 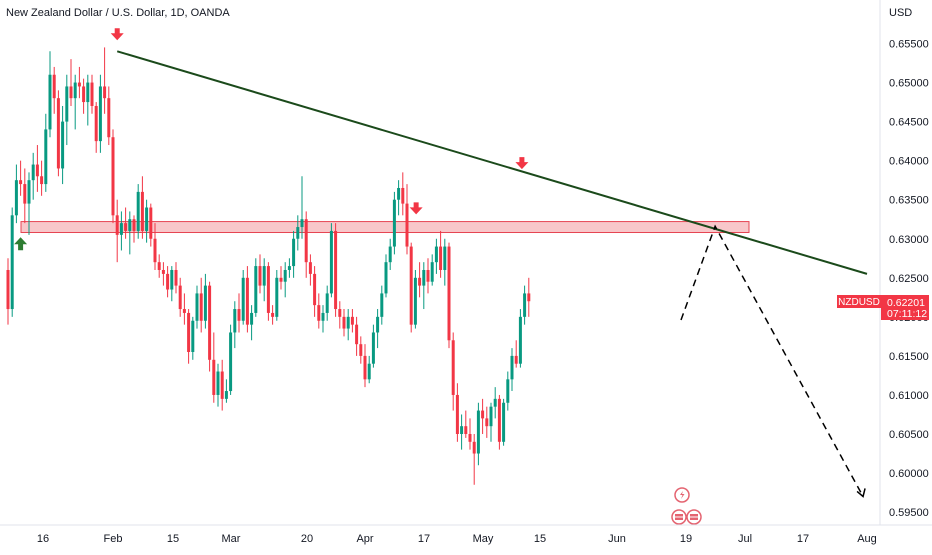 What do you see at coordinates (682, 495) in the screenshot?
I see `lightning-glyph` at bounding box center [682, 495].